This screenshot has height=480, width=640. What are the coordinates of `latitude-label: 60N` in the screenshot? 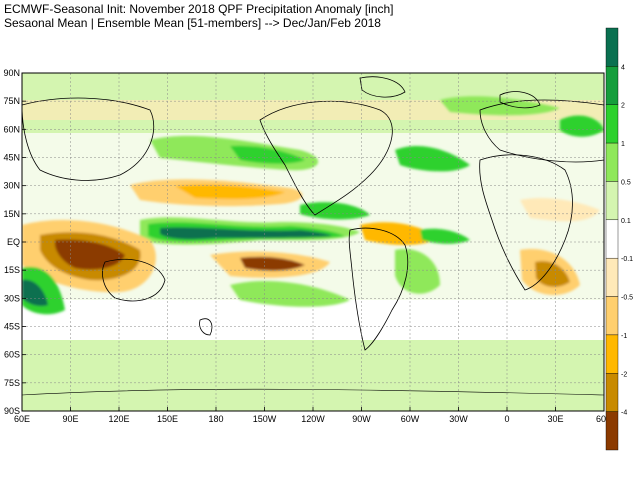 It's located at (11, 129).